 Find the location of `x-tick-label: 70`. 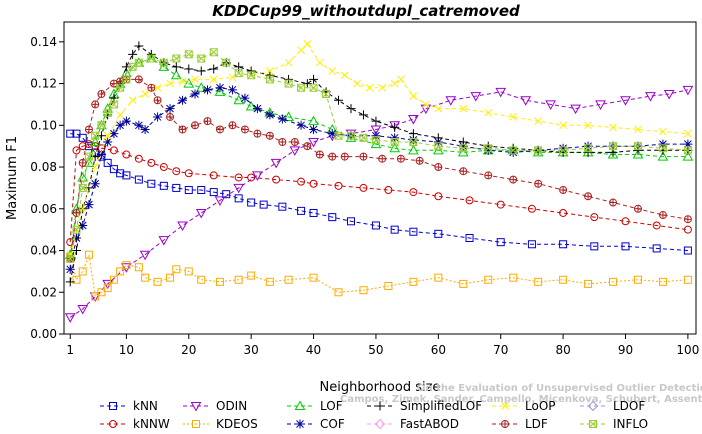

x-tick-label: 70 is located at coordinates (500, 350).